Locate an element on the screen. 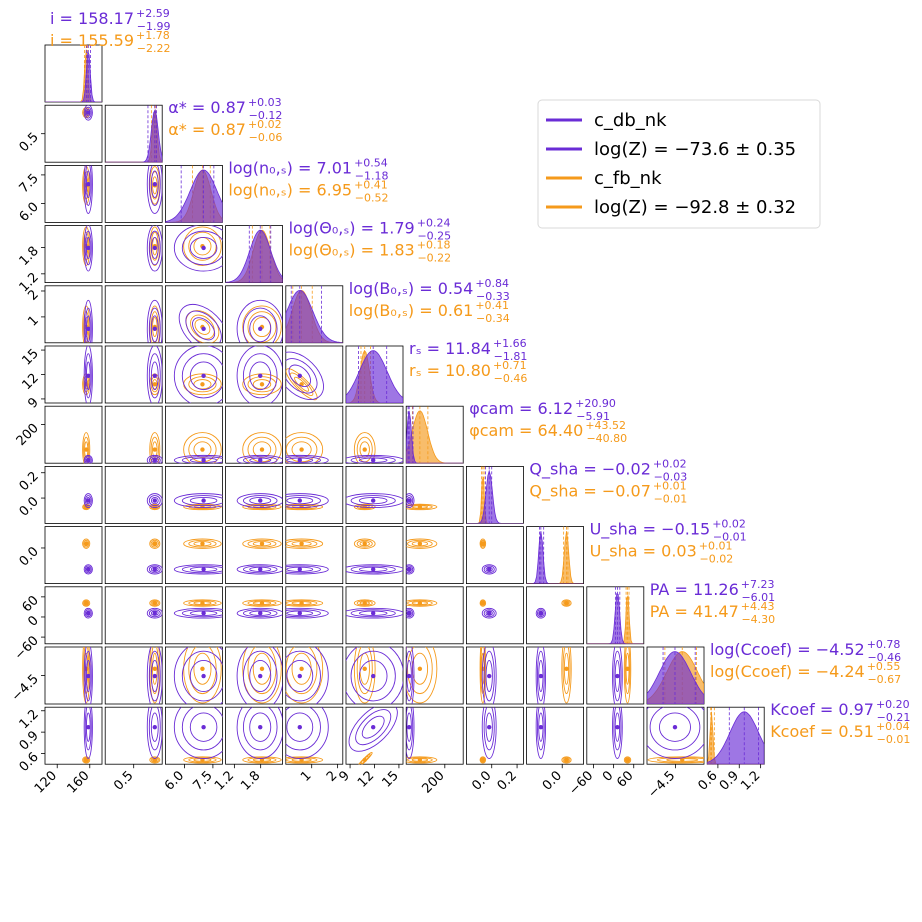 The width and height of the screenshot is (922, 922). panel-r_s-i: 9 12 15 is located at coordinates (61, 378).